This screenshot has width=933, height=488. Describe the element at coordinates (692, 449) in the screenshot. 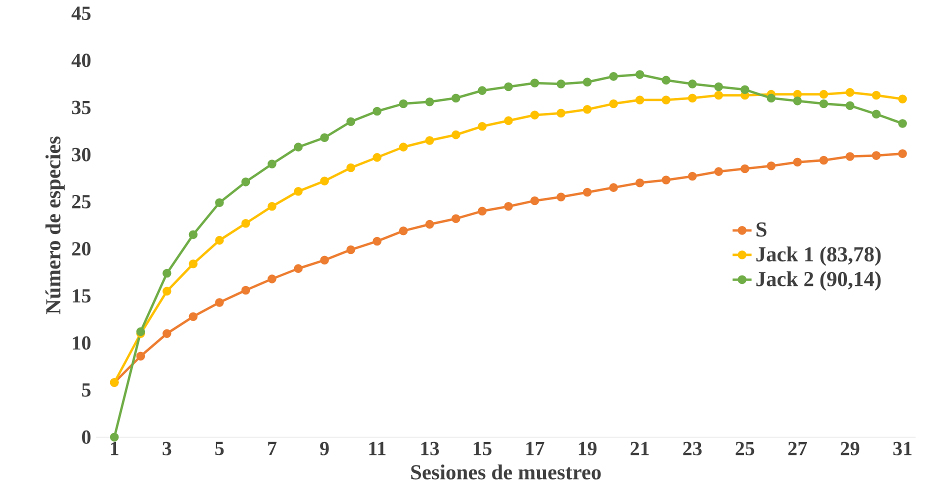

I see `x-tick-label: 23` at that location.